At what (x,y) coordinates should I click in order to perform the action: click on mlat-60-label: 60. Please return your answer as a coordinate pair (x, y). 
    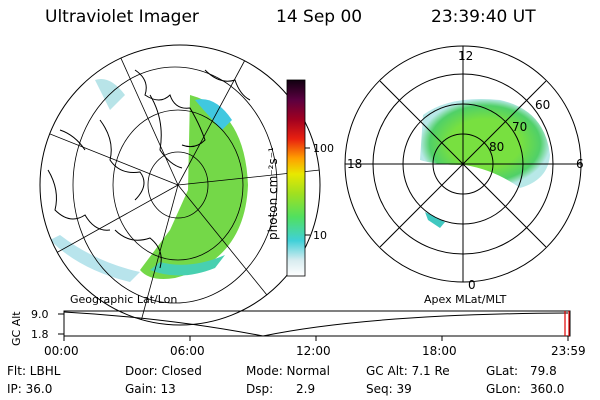
    Looking at the image, I should click on (542, 105).